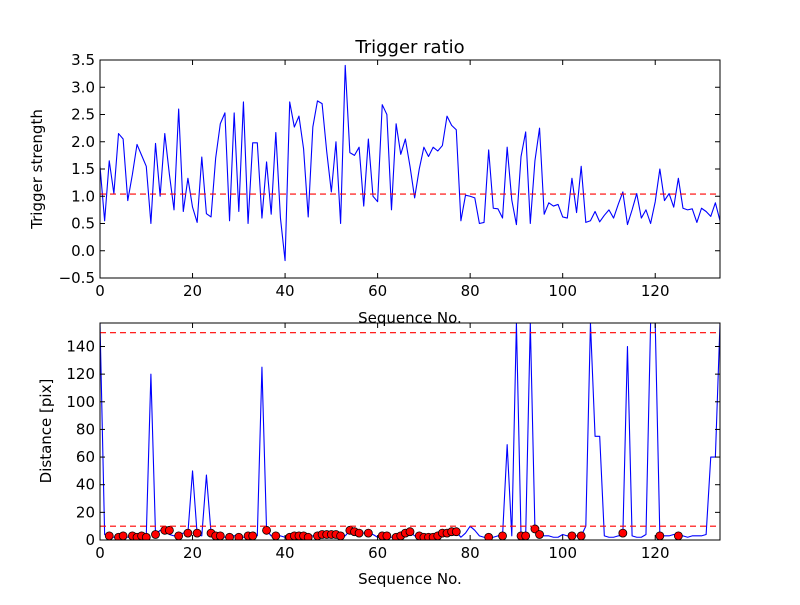 Image resolution: width=800 pixels, height=605 pixels. I want to click on distance-ytick-label: 0, so click(90, 540).